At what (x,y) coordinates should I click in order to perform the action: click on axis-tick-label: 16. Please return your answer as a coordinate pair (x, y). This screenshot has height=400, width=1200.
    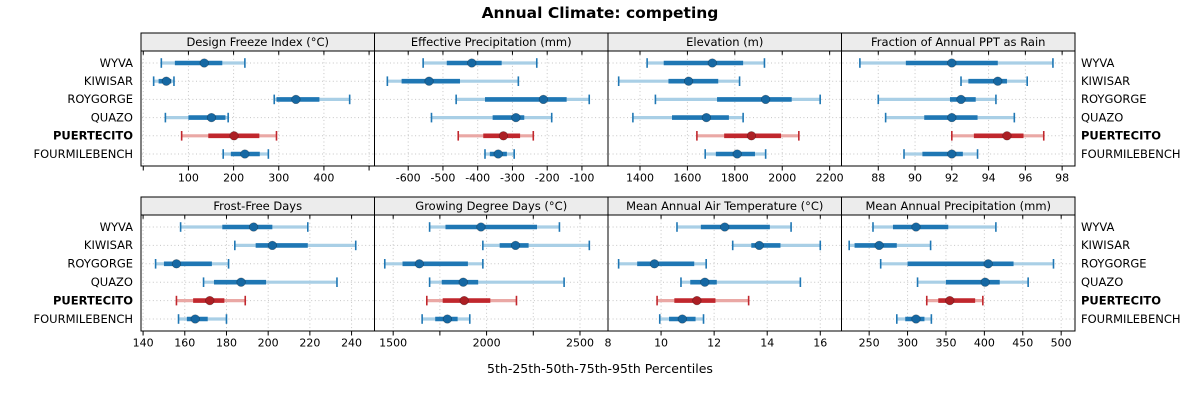
    Looking at the image, I should click on (820, 343).